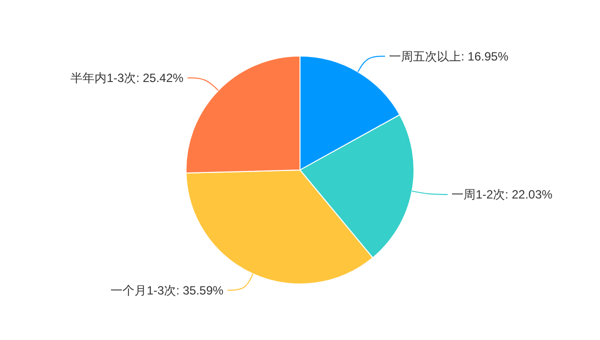  What do you see at coordinates (502, 195) in the screenshot?
I see `slice-label: 一周1-2次: 22.03%` at bounding box center [502, 195].